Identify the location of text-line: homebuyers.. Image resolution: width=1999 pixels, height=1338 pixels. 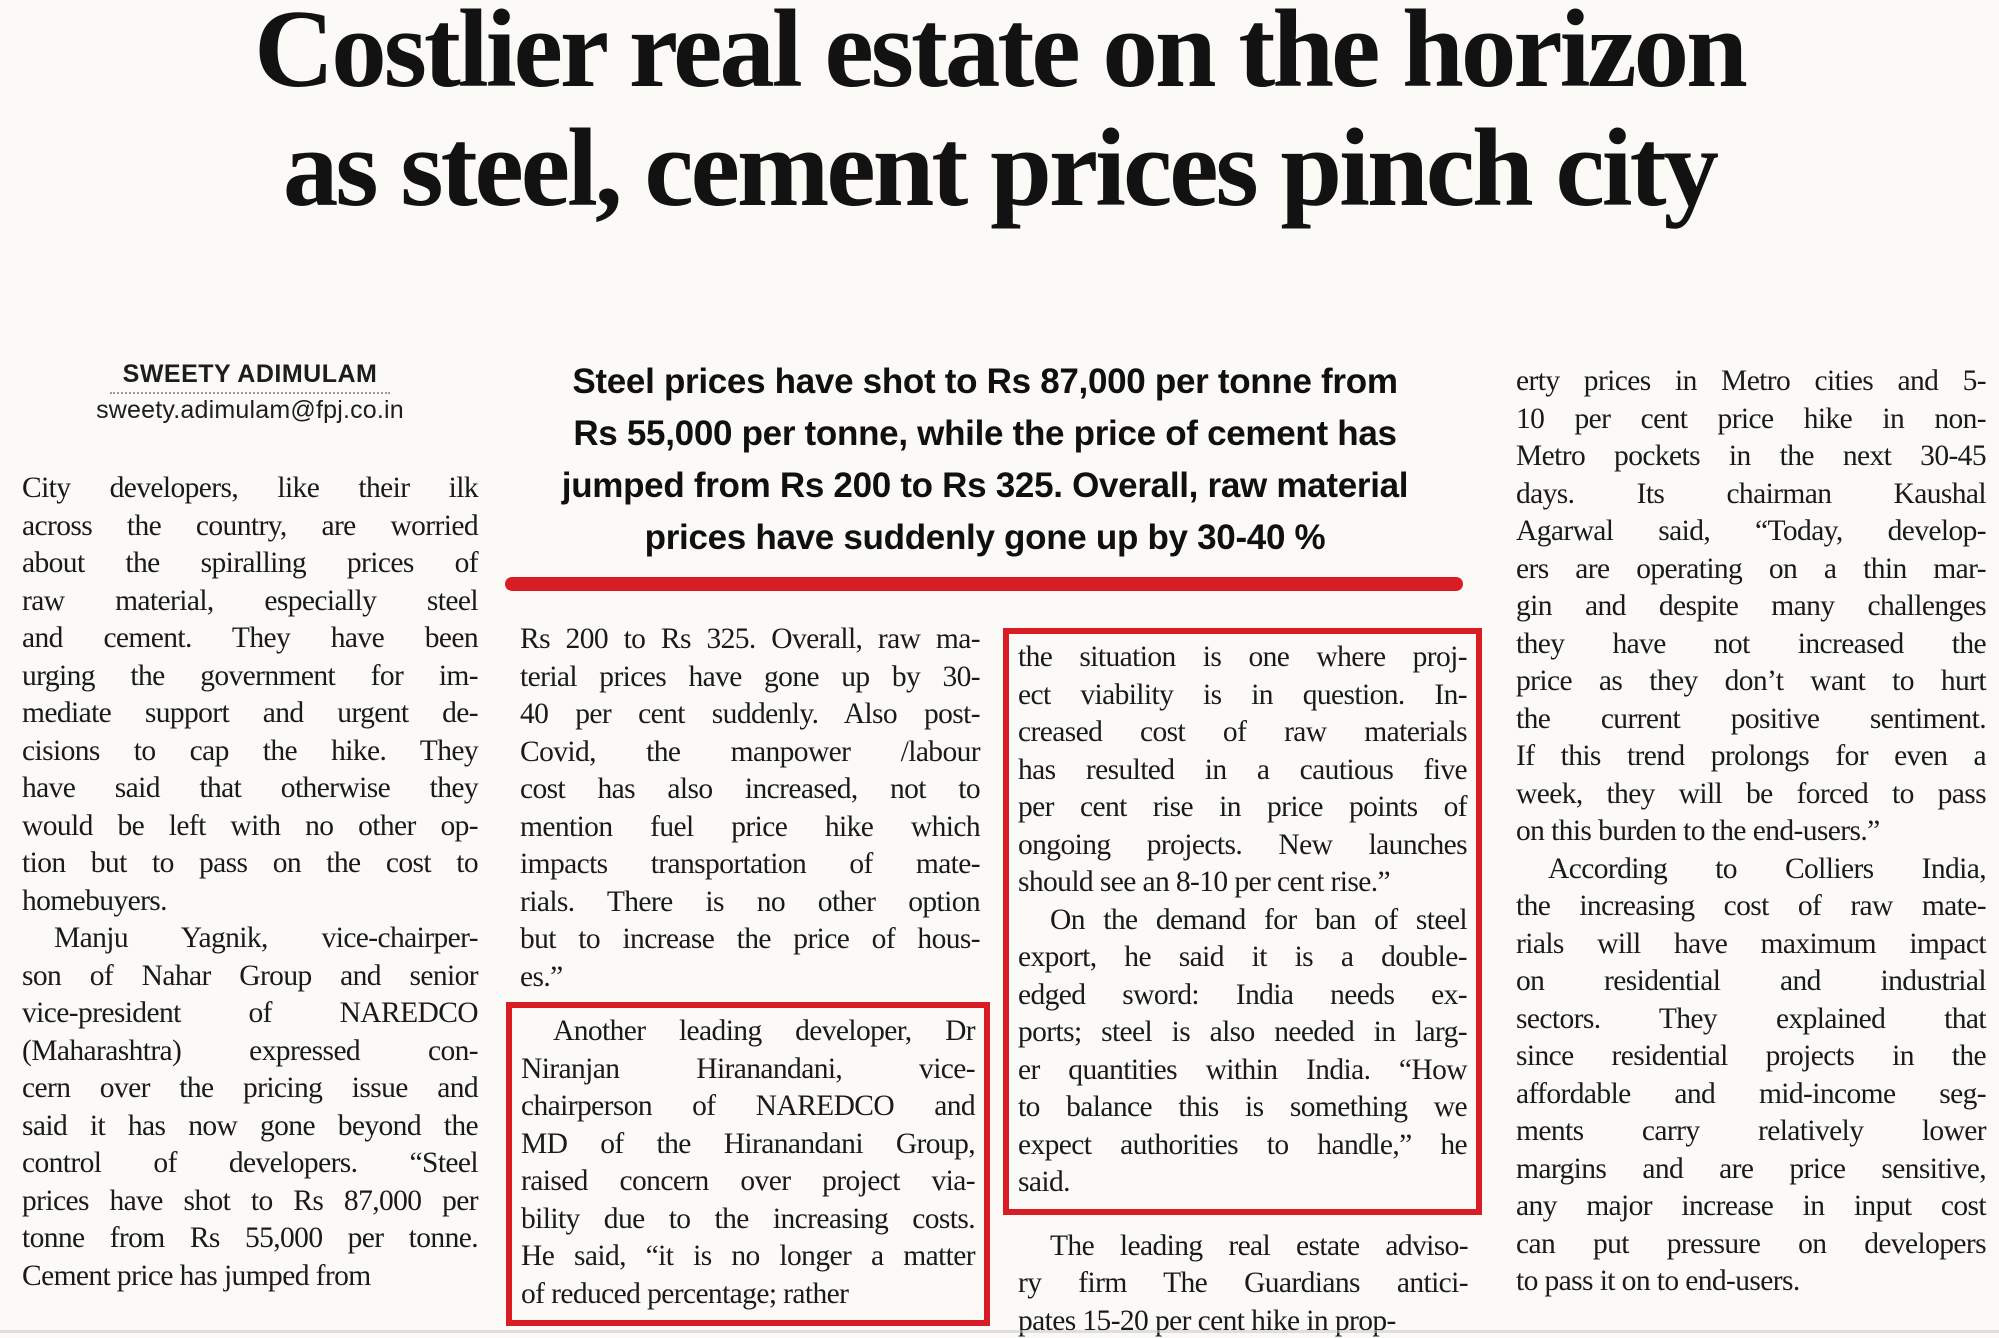
(95, 900).